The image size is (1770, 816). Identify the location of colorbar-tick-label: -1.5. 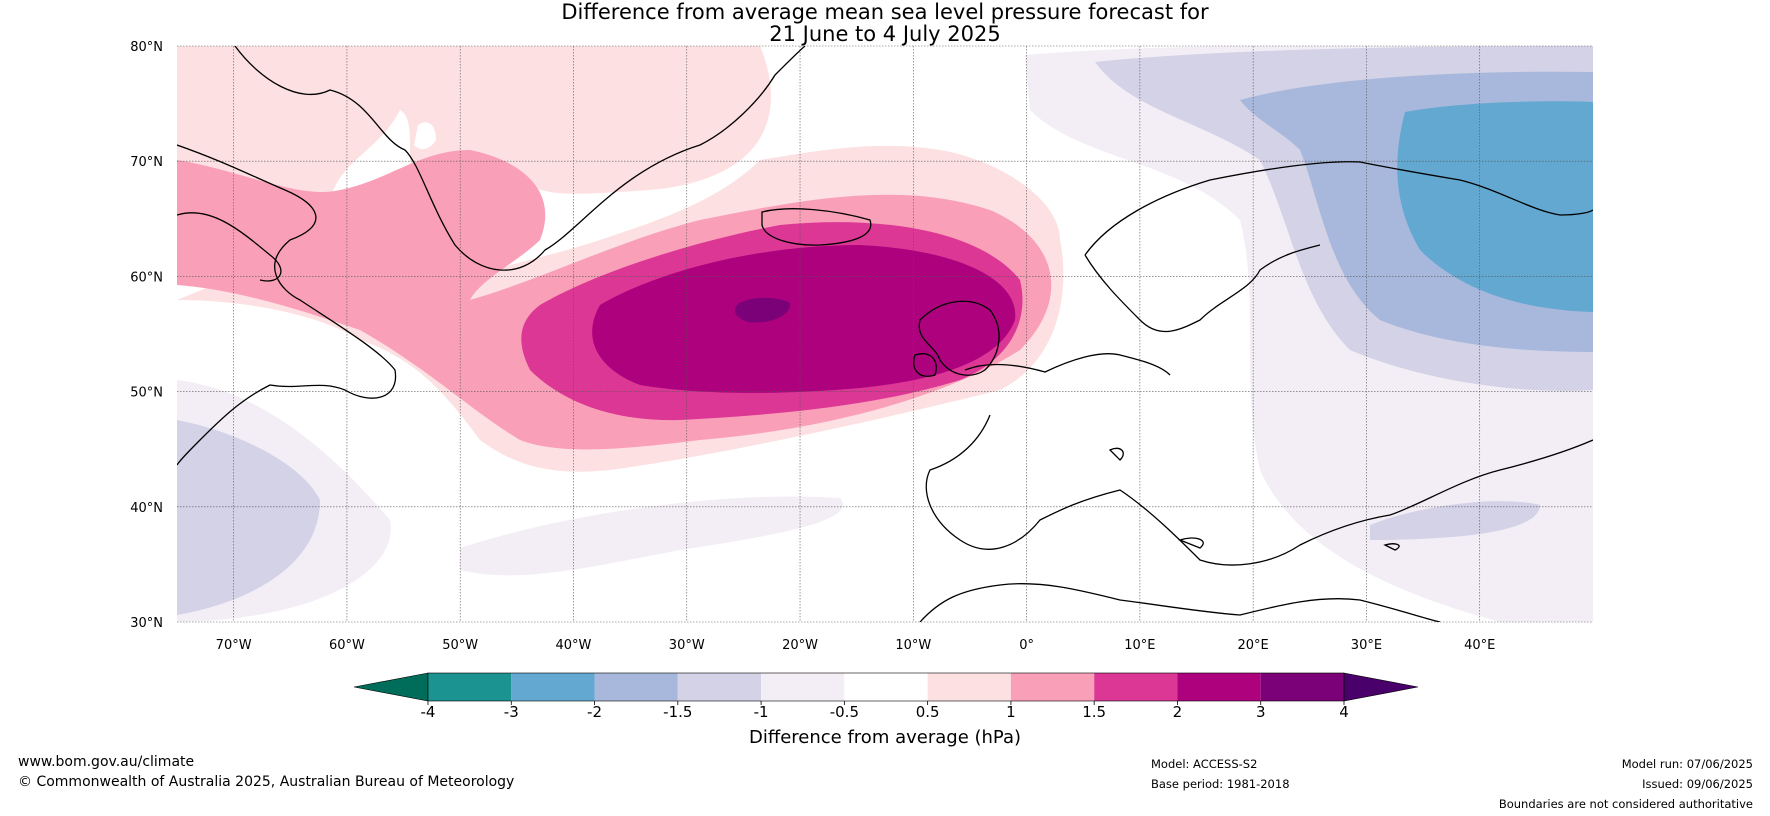
(678, 712).